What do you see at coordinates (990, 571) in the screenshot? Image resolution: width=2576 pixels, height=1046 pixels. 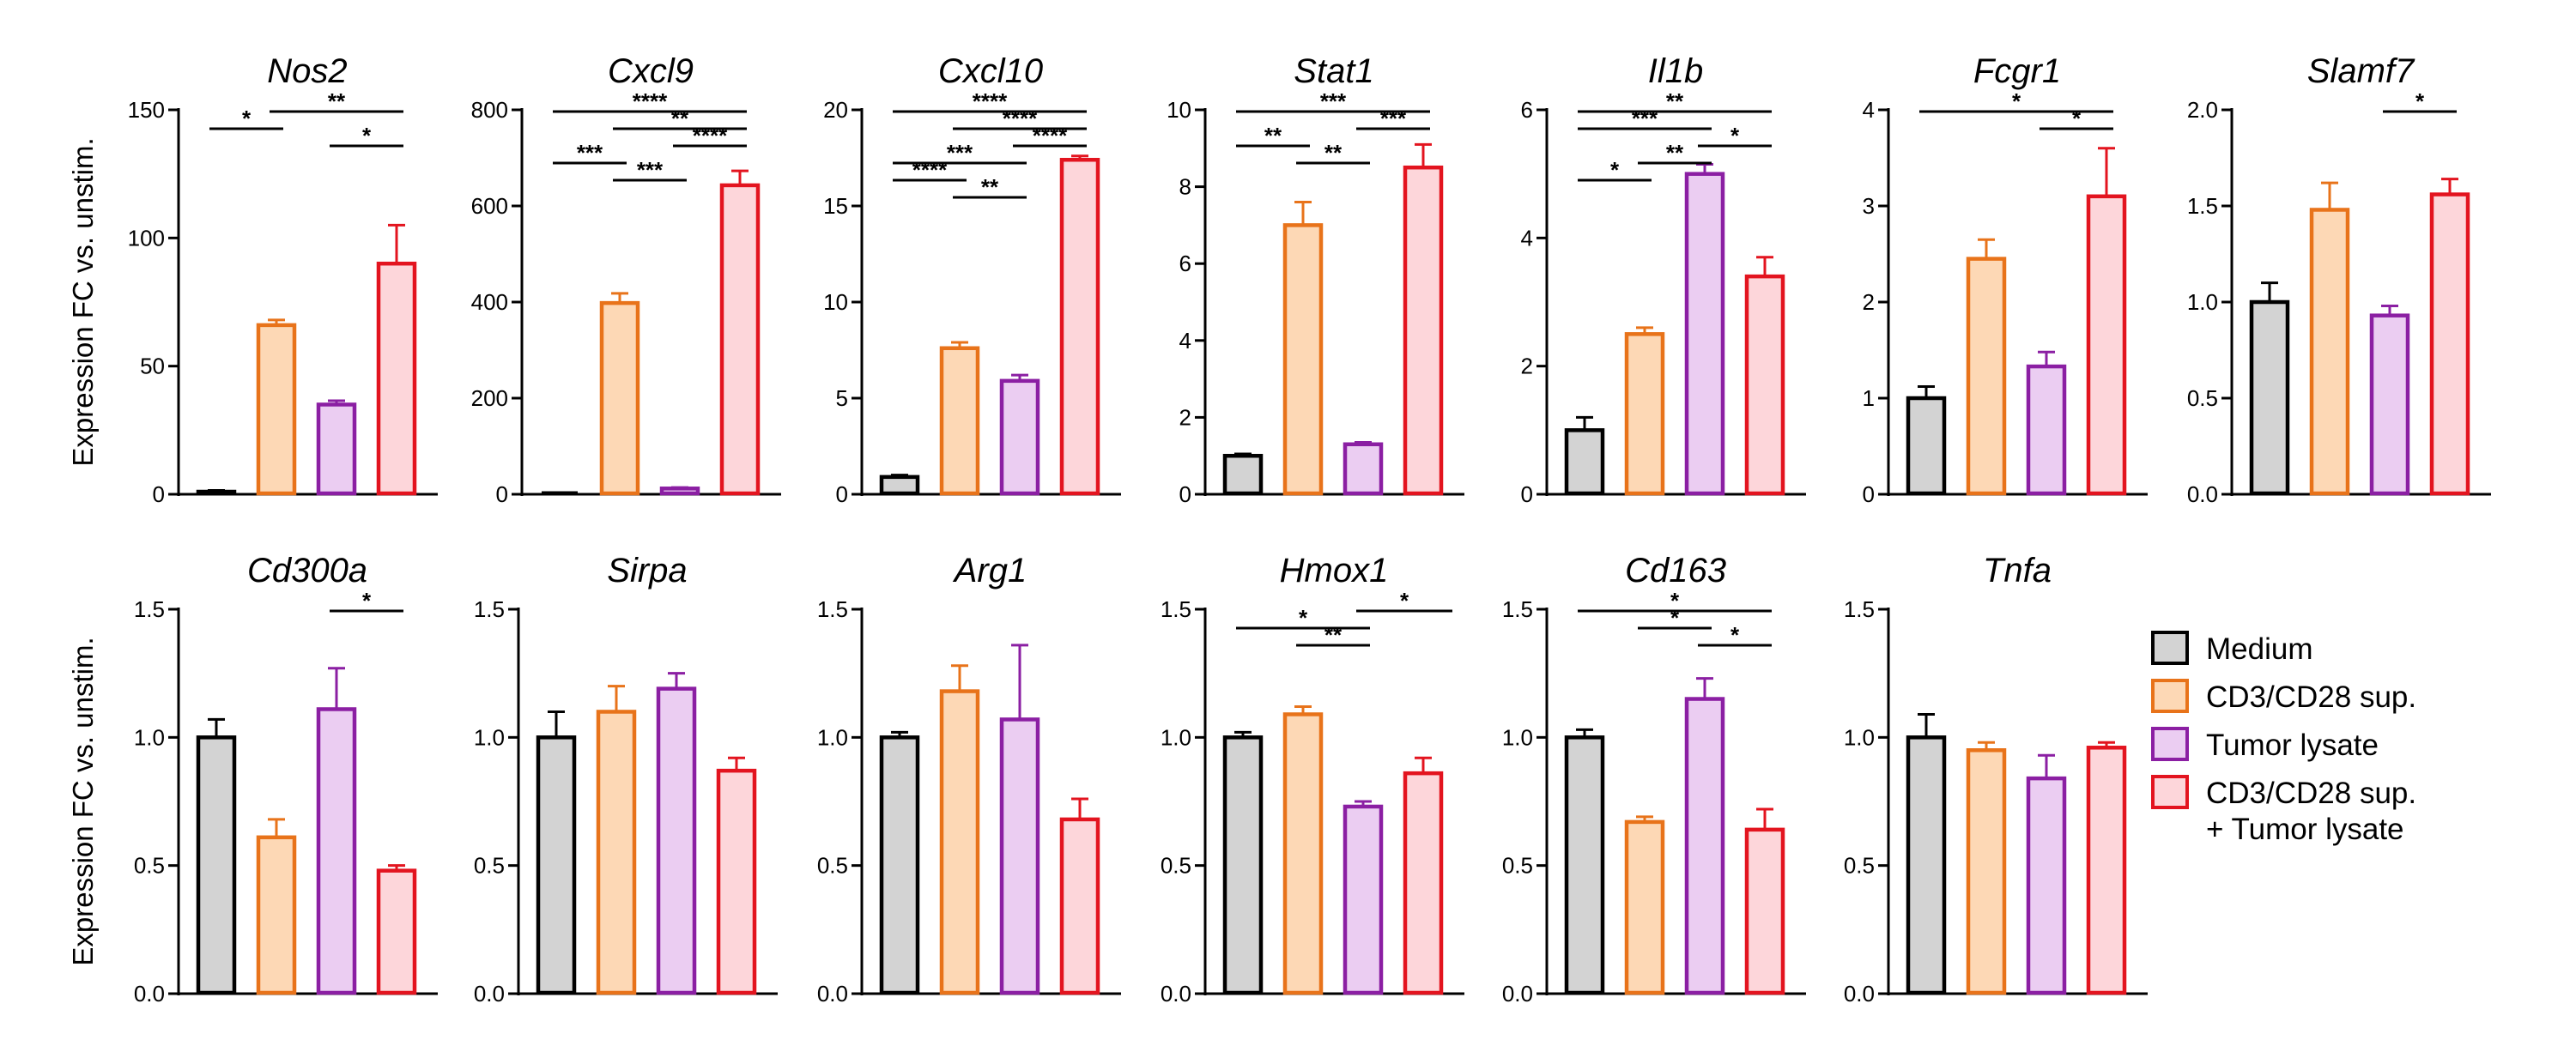 I see `panel-title: Arg1` at bounding box center [990, 571].